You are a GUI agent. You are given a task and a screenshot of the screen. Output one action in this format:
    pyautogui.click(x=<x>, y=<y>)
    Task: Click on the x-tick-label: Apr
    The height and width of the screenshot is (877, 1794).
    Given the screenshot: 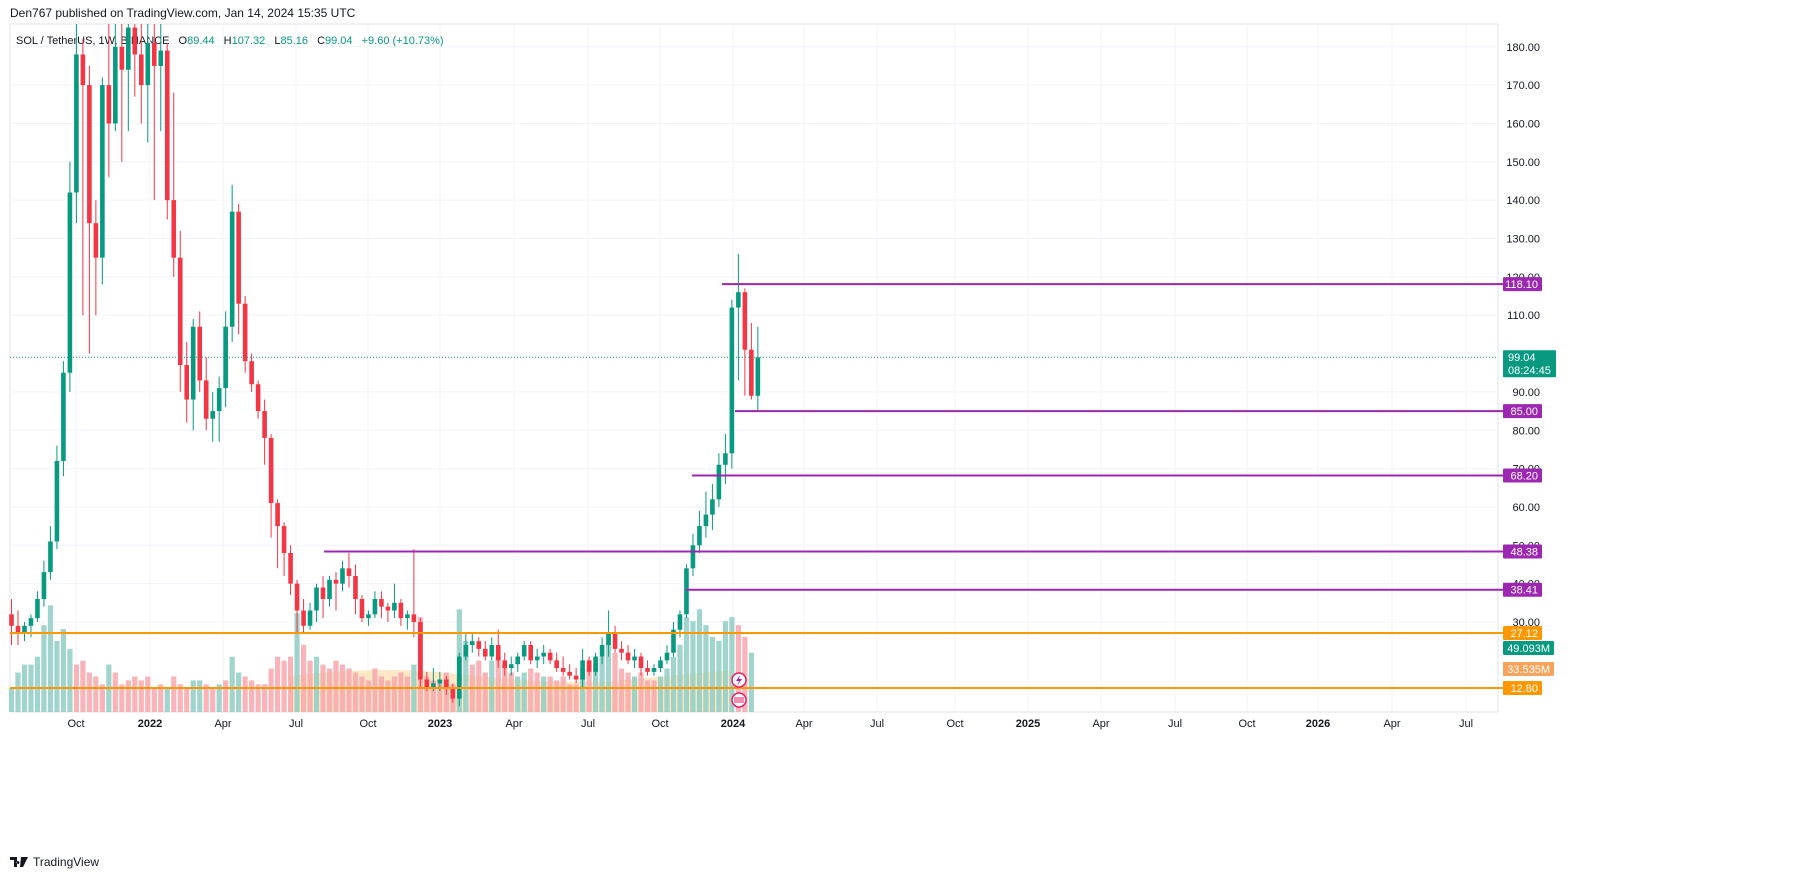 What is the action you would take?
    pyautogui.click(x=1100, y=724)
    